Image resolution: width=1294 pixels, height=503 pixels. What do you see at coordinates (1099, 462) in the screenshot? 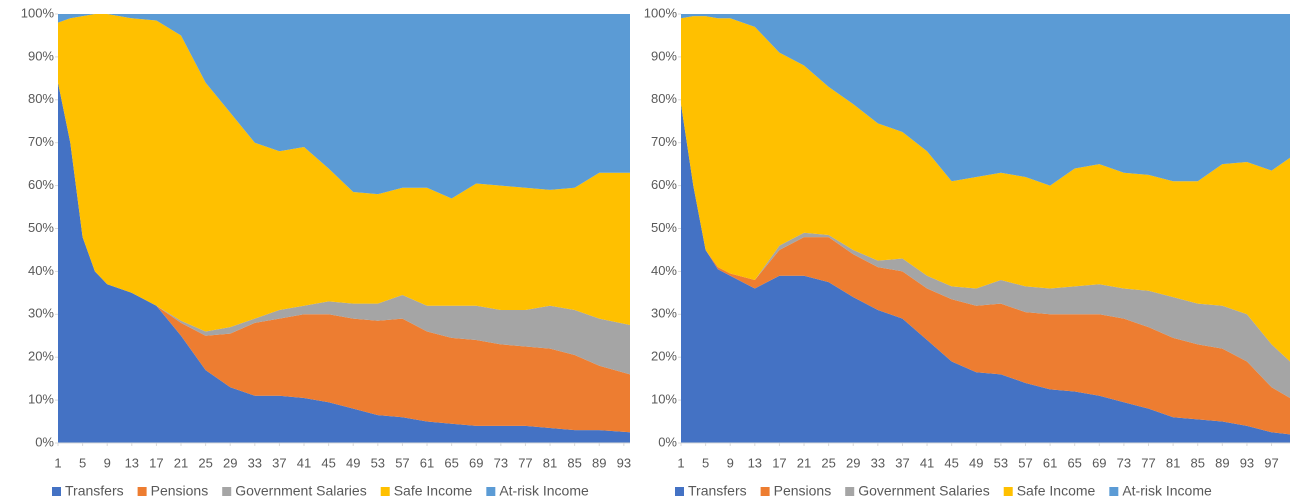
I see `x-tick-label: 69` at bounding box center [1099, 462].